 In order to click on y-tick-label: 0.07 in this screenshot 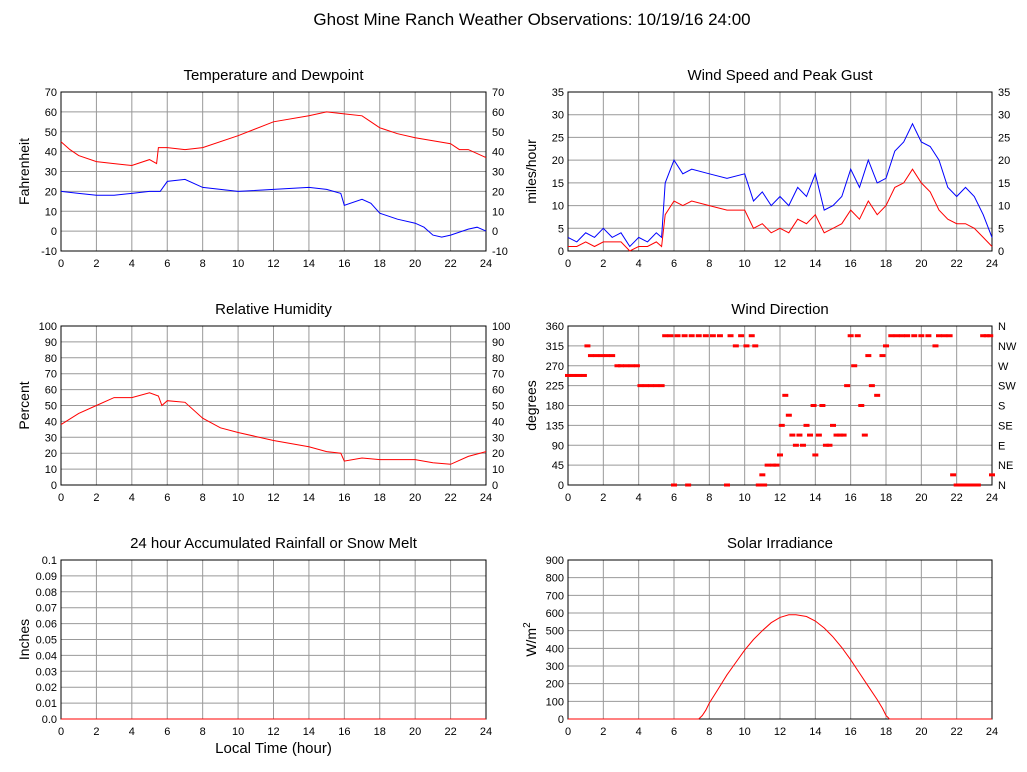, I will do `click(46, 609)`.